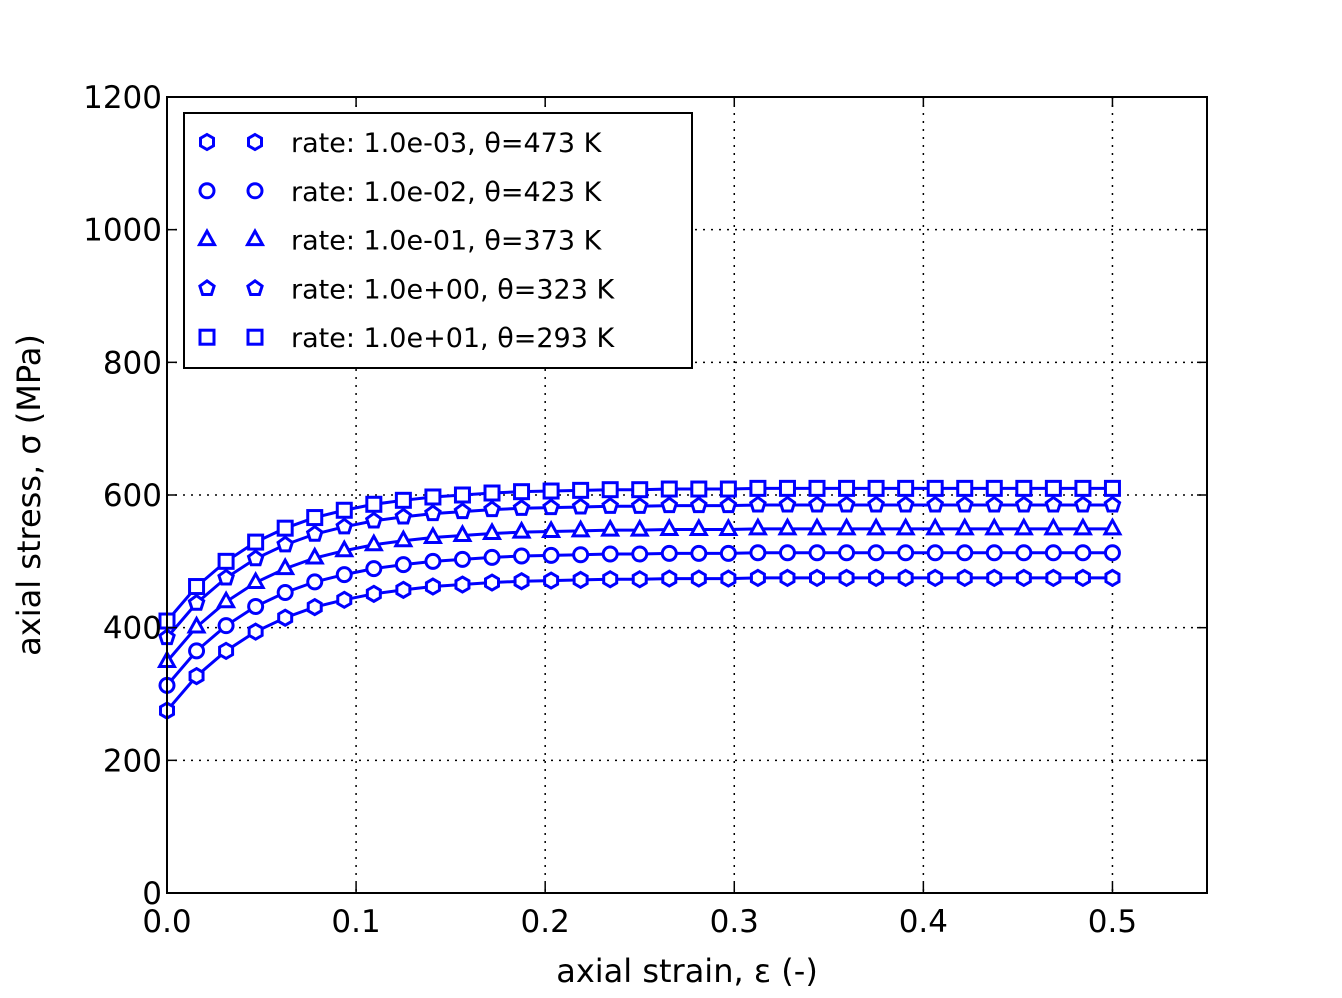 The height and width of the screenshot is (998, 1342). What do you see at coordinates (255, 237) in the screenshot?
I see `legend-triangle-marker` at bounding box center [255, 237].